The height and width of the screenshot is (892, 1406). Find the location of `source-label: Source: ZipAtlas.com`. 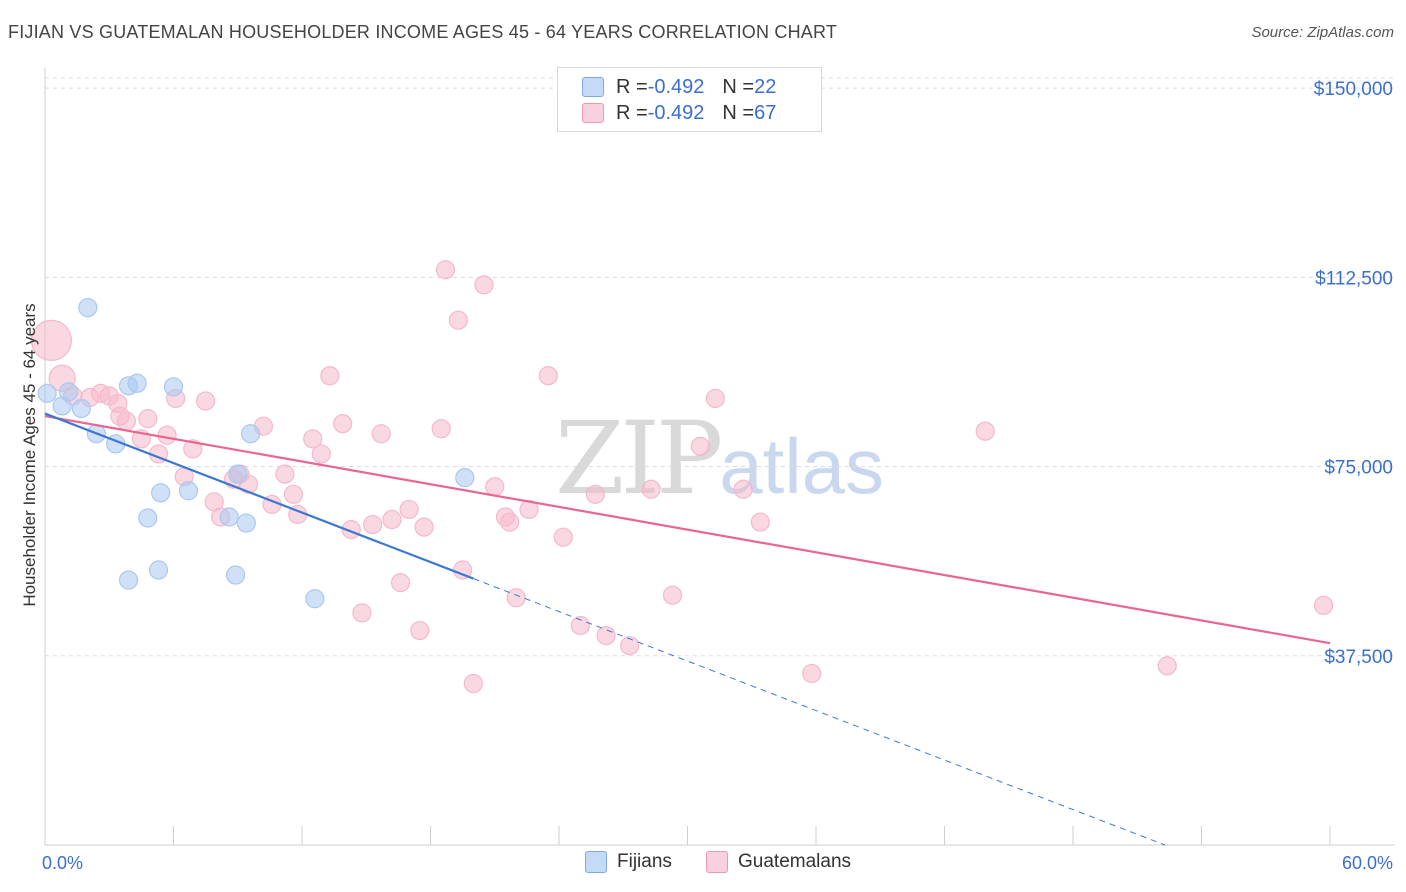

source-label: Source: ZipAtlas.com is located at coordinates (1322, 32).